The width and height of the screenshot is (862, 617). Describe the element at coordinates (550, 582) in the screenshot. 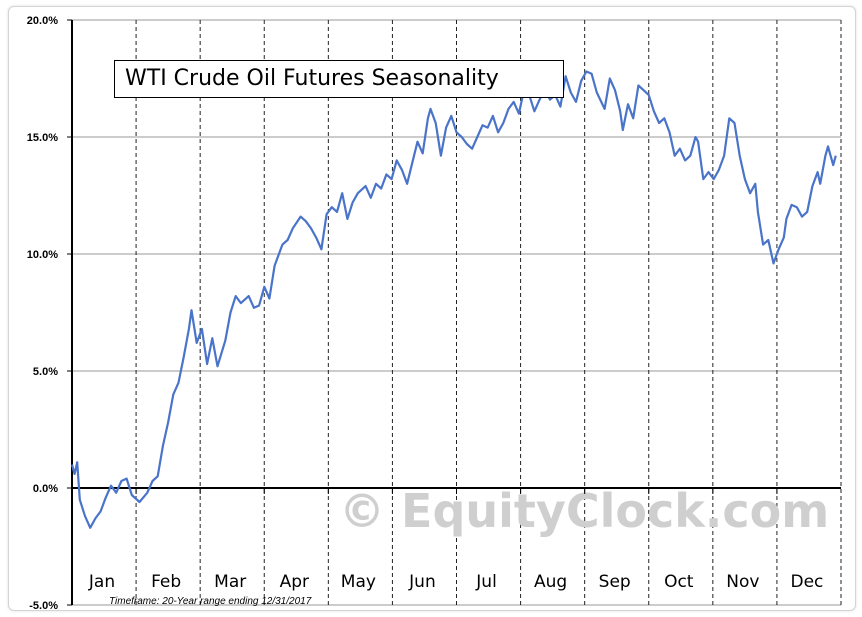

I see `x-tick-label: Aug` at that location.